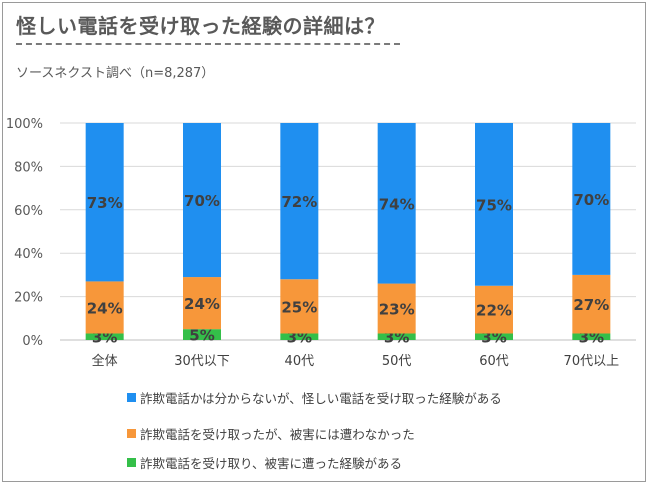 This screenshot has width=650, height=486. Describe the element at coordinates (28, 298) in the screenshot. I see `y-tick-label: 20%` at that location.